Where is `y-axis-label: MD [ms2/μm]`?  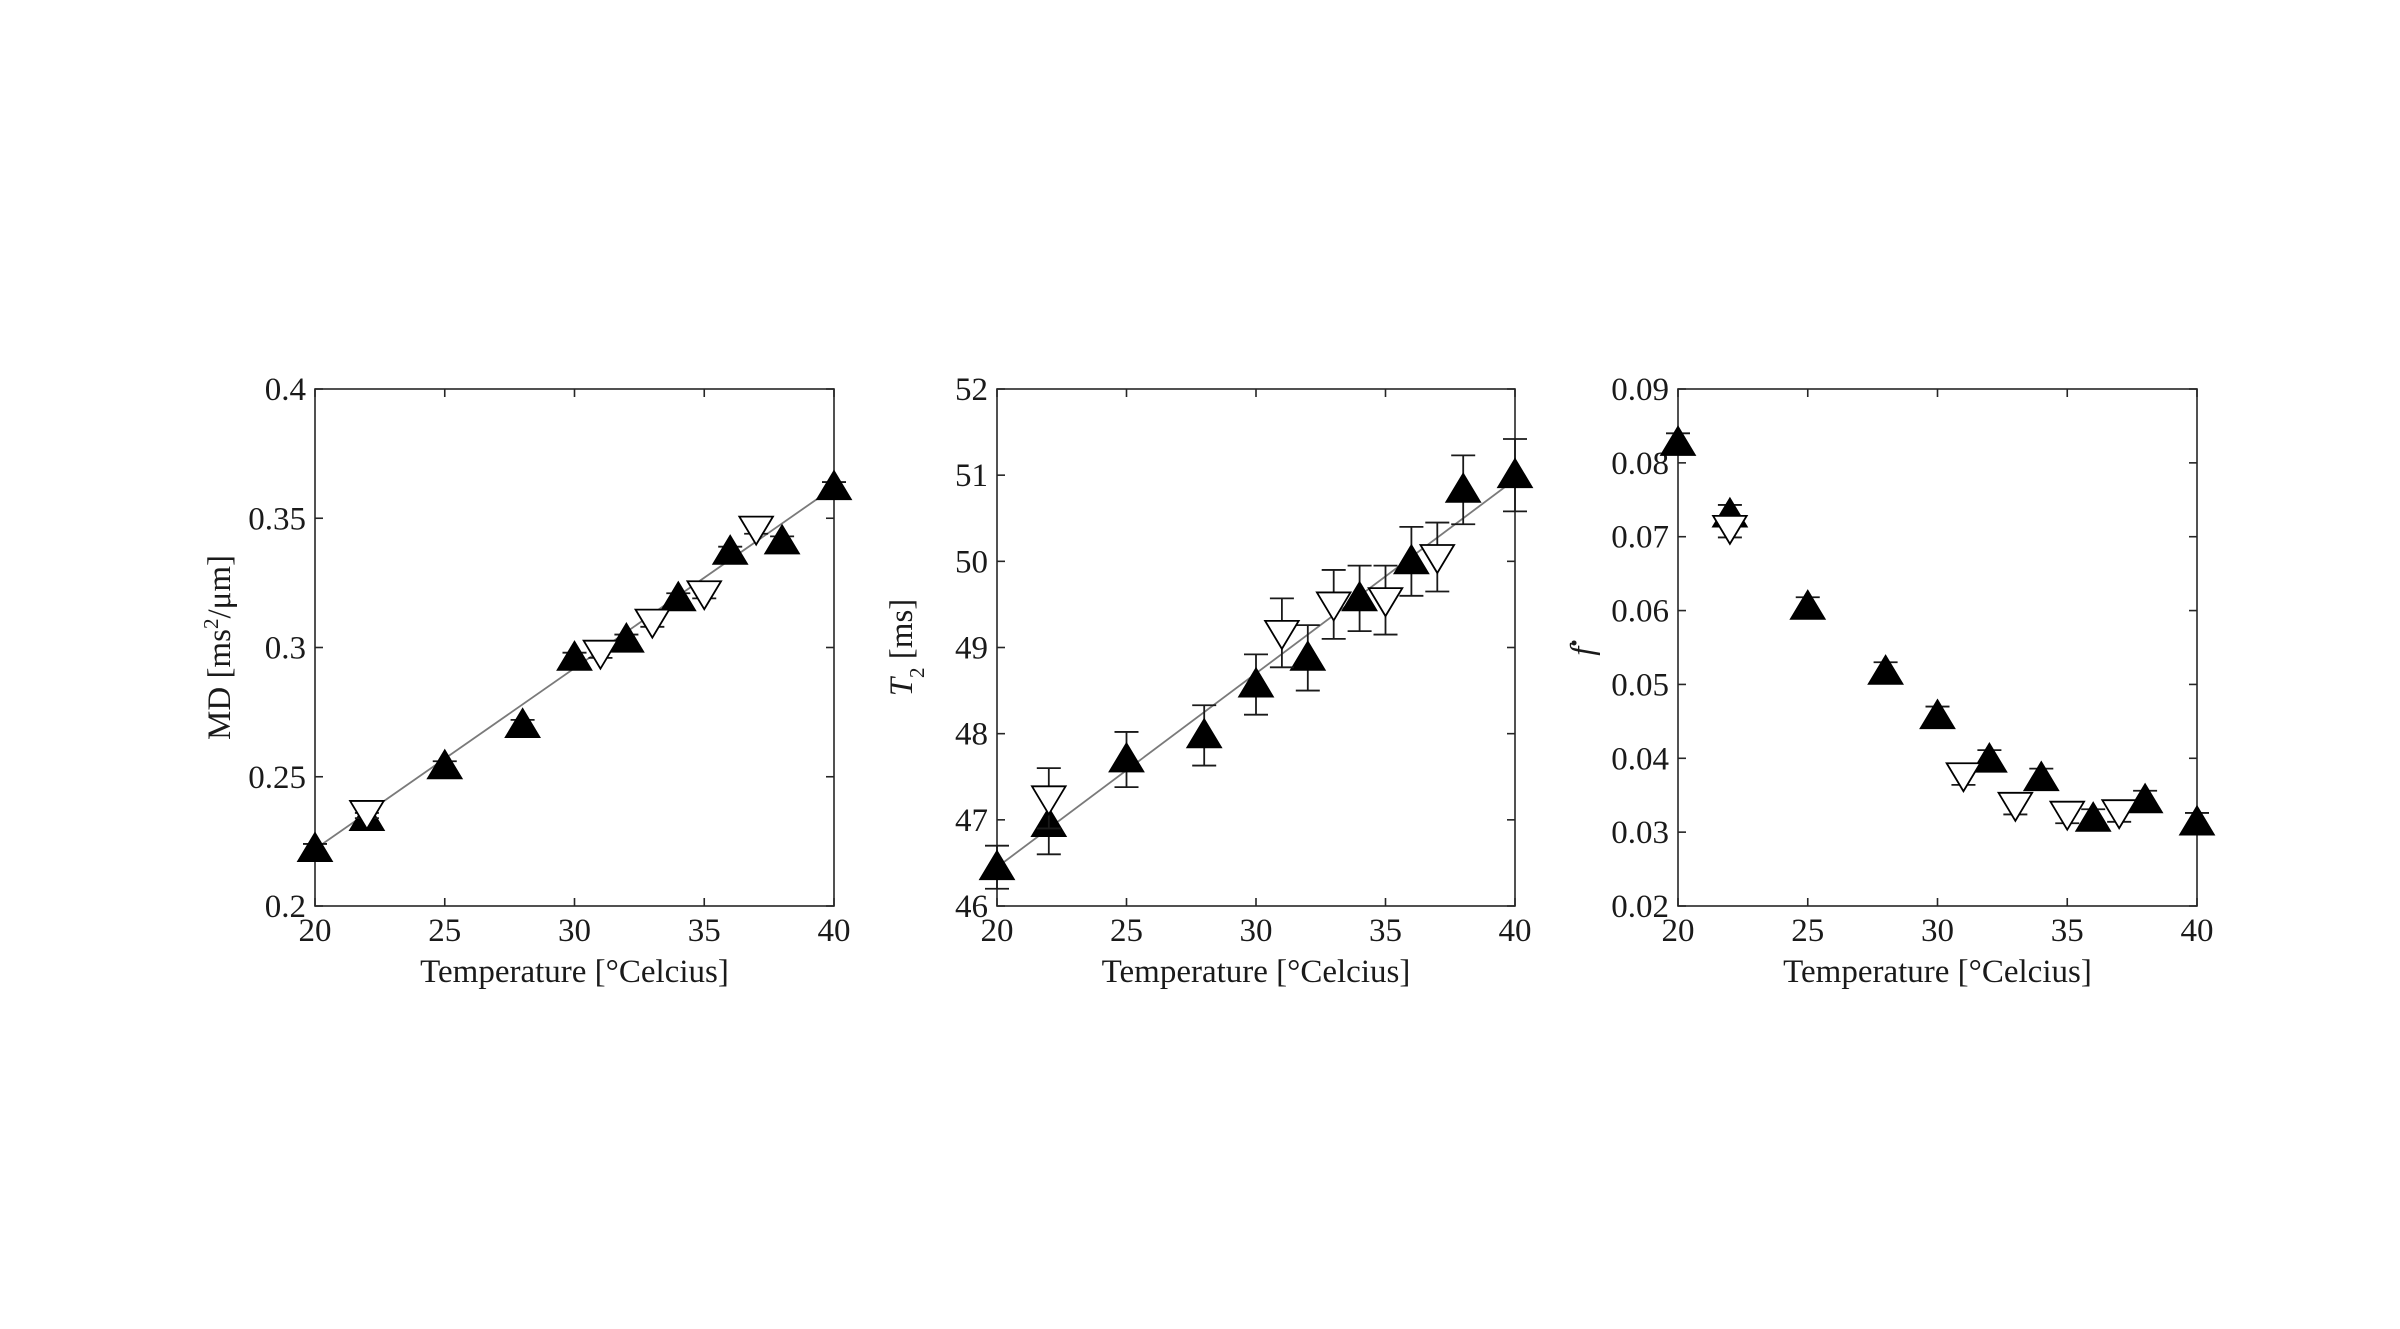
y-axis-label: MD [ms2/μm] is located at coordinates (218, 647).